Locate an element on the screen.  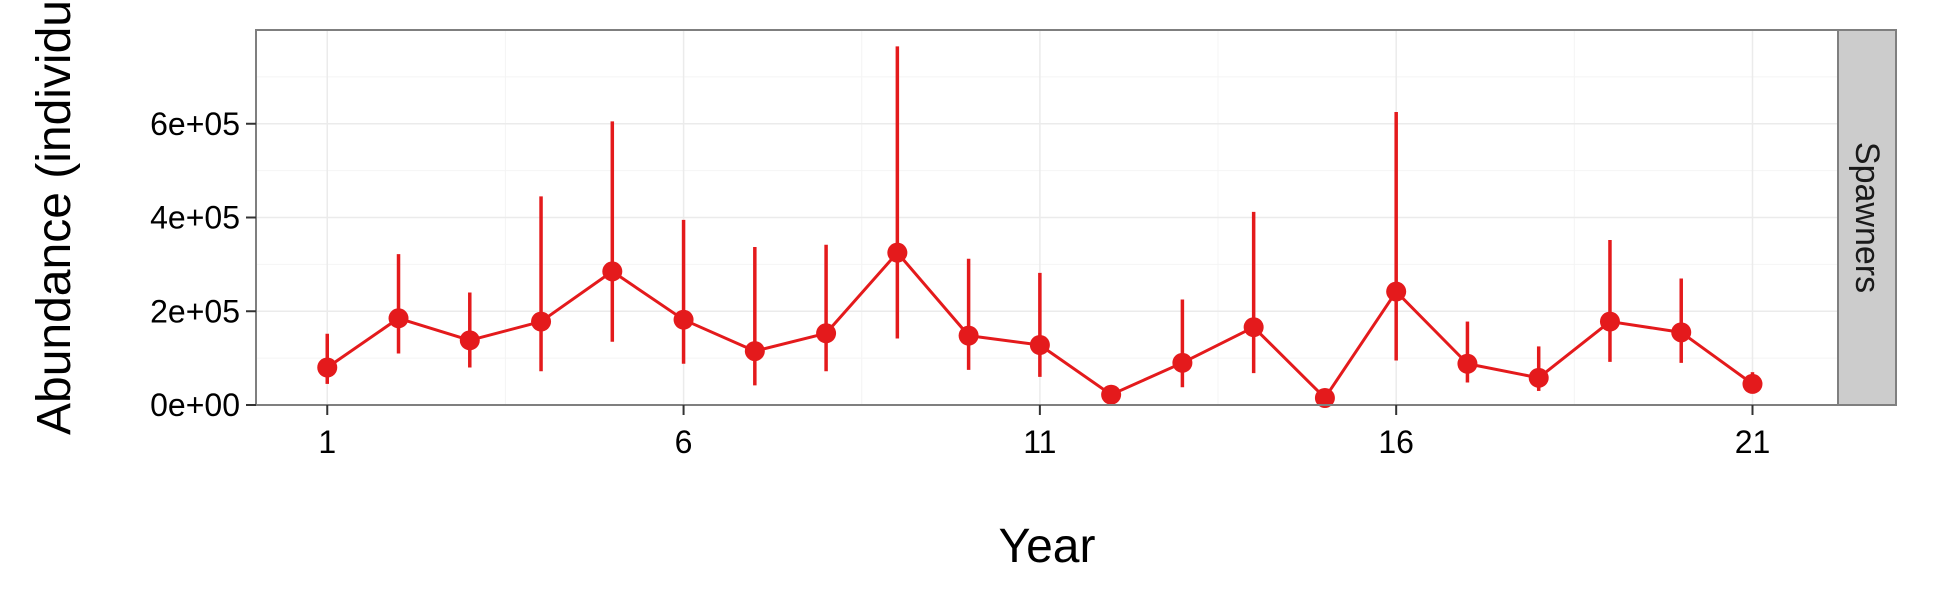
x-tick-label: 16 is located at coordinates (1396, 442).